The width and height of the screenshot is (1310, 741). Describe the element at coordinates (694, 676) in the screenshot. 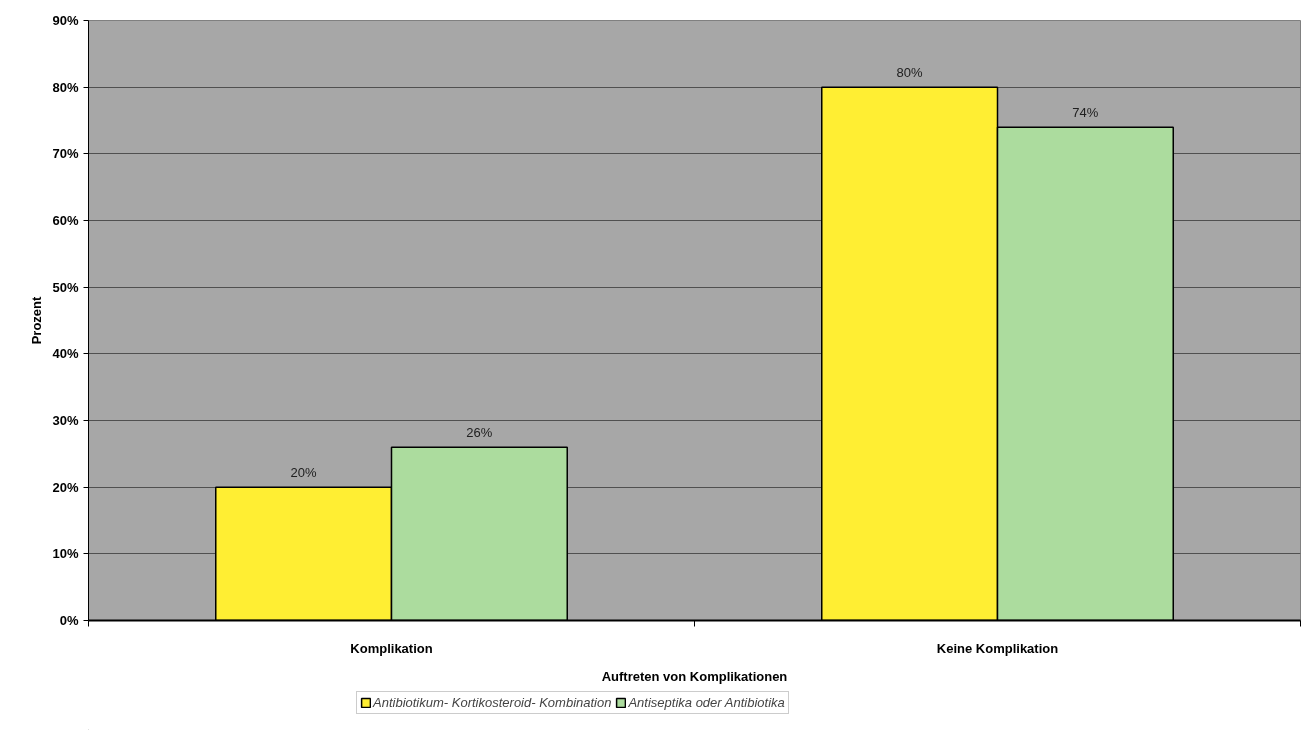

I see `x-axis-title: Auftreten von Komplikationen` at that location.